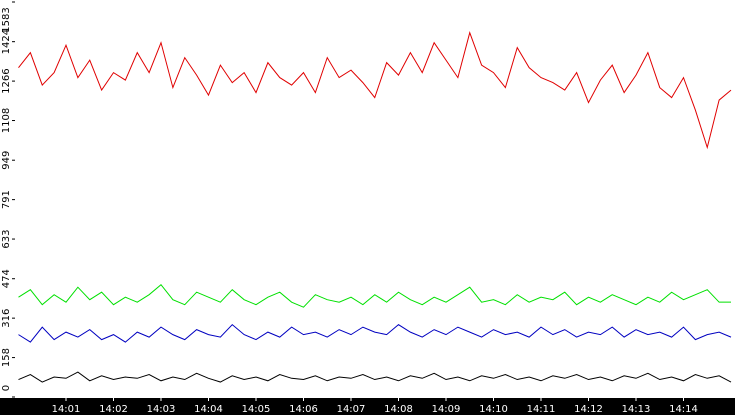 This screenshot has height=415, width=735. Describe the element at coordinates (6, 199) in the screenshot. I see `y-tick-label: 791` at that location.